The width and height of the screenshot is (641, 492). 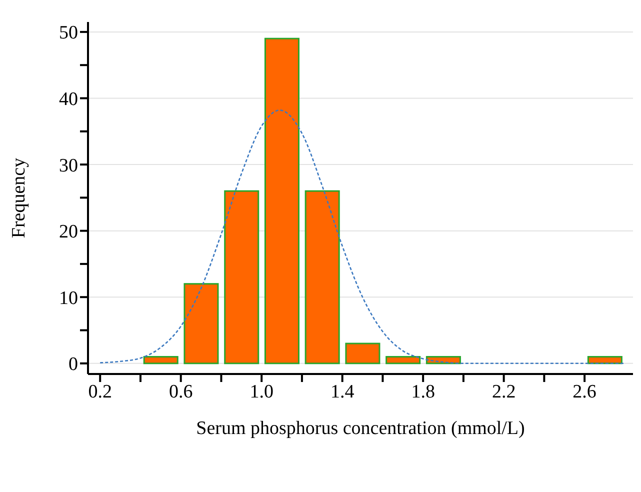 What do you see at coordinates (584, 391) in the screenshot?
I see `x-tick-label: 2.6` at bounding box center [584, 391].